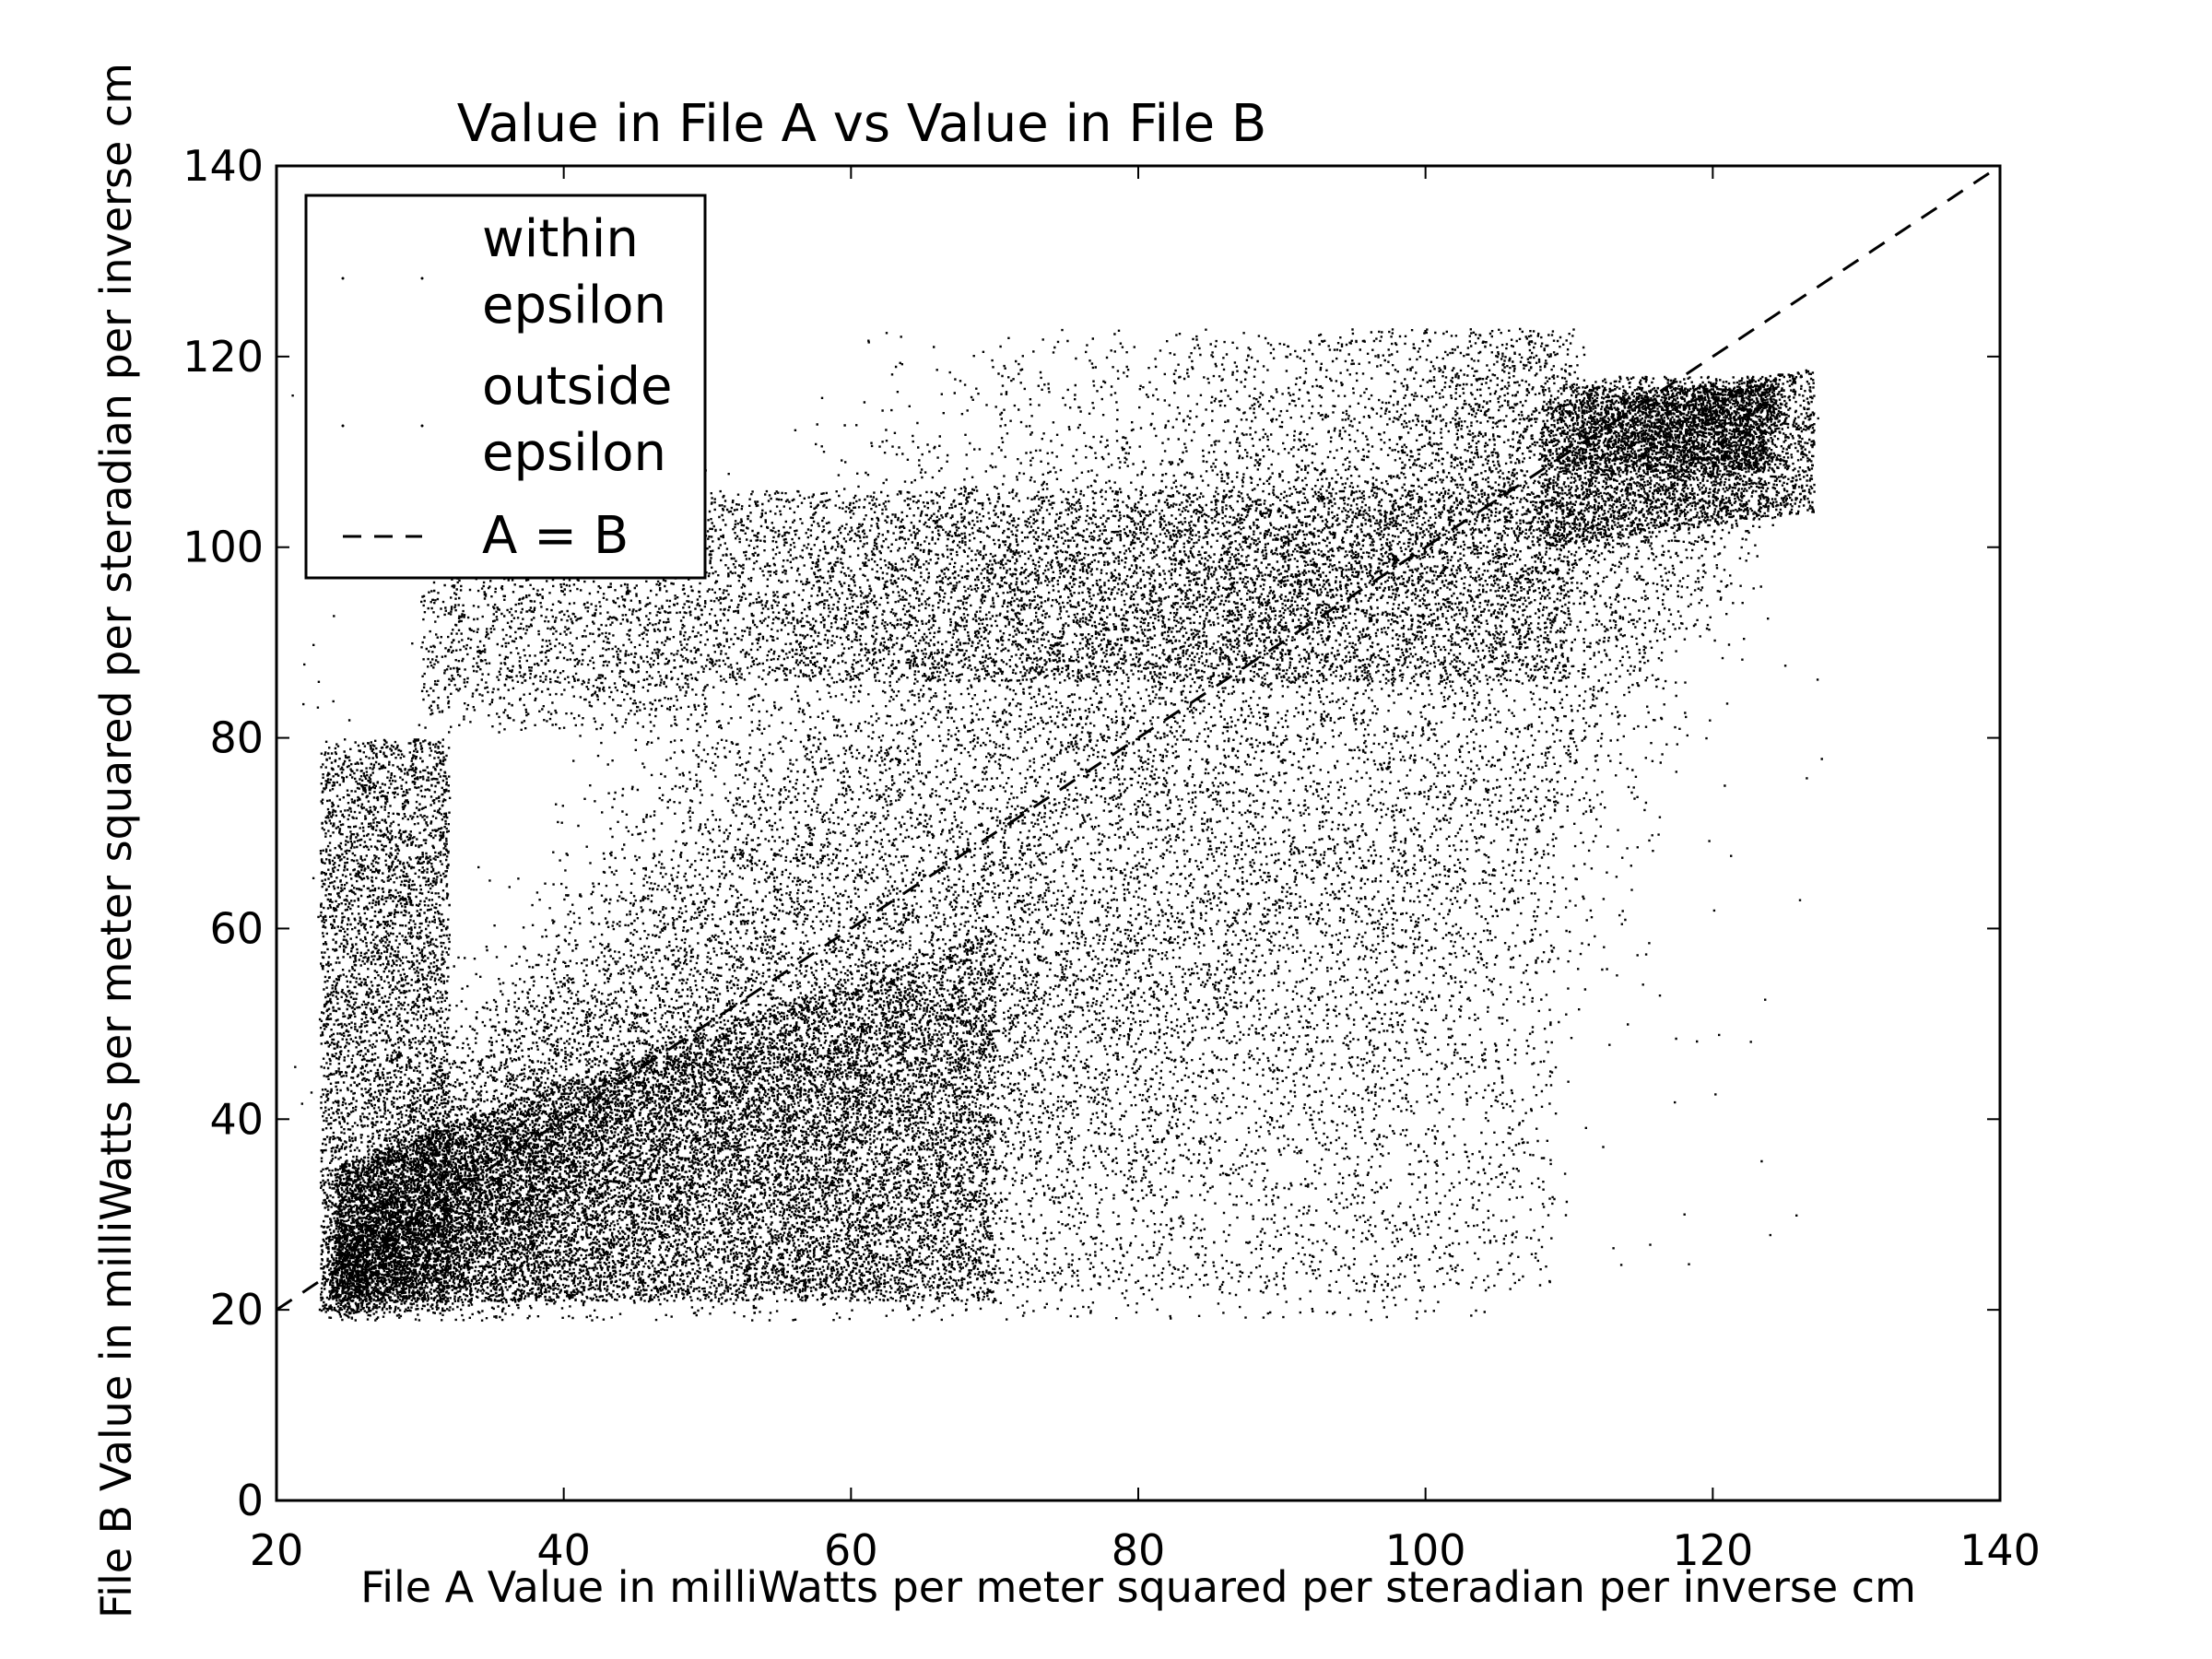 The height and width of the screenshot is (1659, 2212). What do you see at coordinates (1712, 1550) in the screenshot?
I see `x-tick-label: 120` at bounding box center [1712, 1550].